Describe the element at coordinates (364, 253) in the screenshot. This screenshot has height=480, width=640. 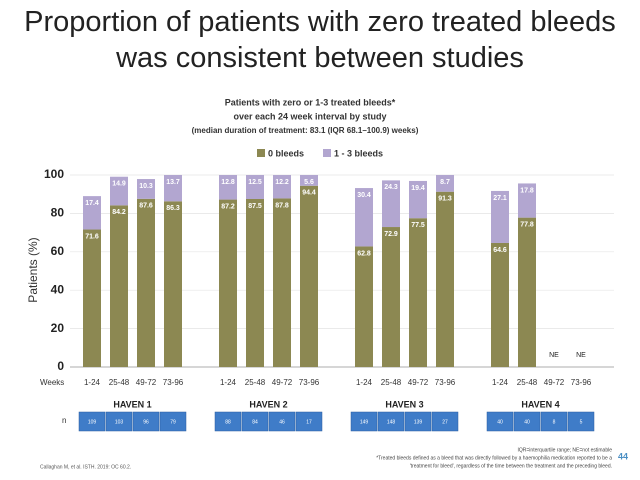
I see `value-label: 62.8` at that location.